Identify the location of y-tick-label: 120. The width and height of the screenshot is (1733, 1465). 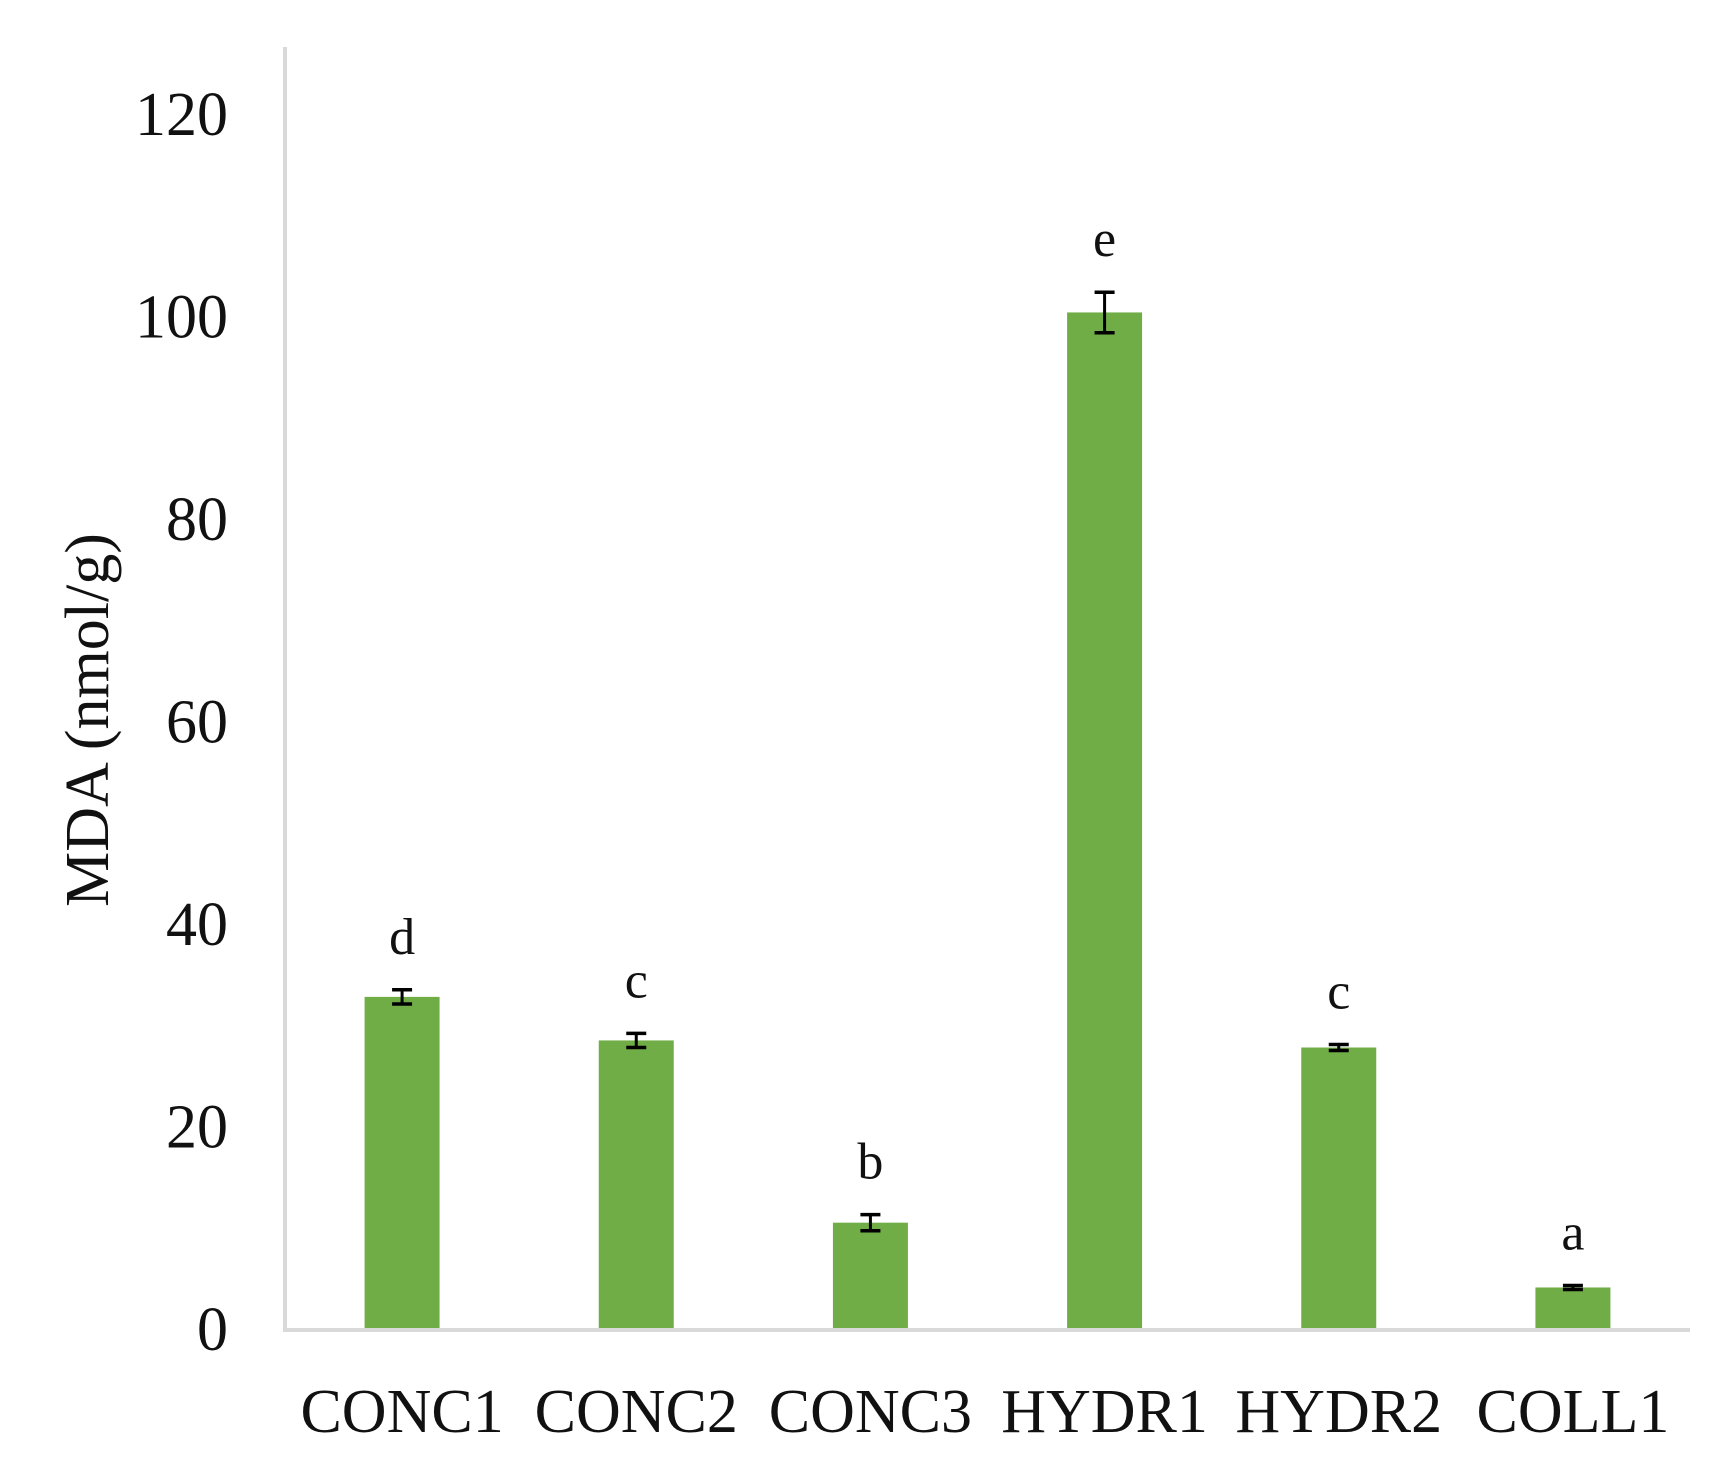
(181, 115).